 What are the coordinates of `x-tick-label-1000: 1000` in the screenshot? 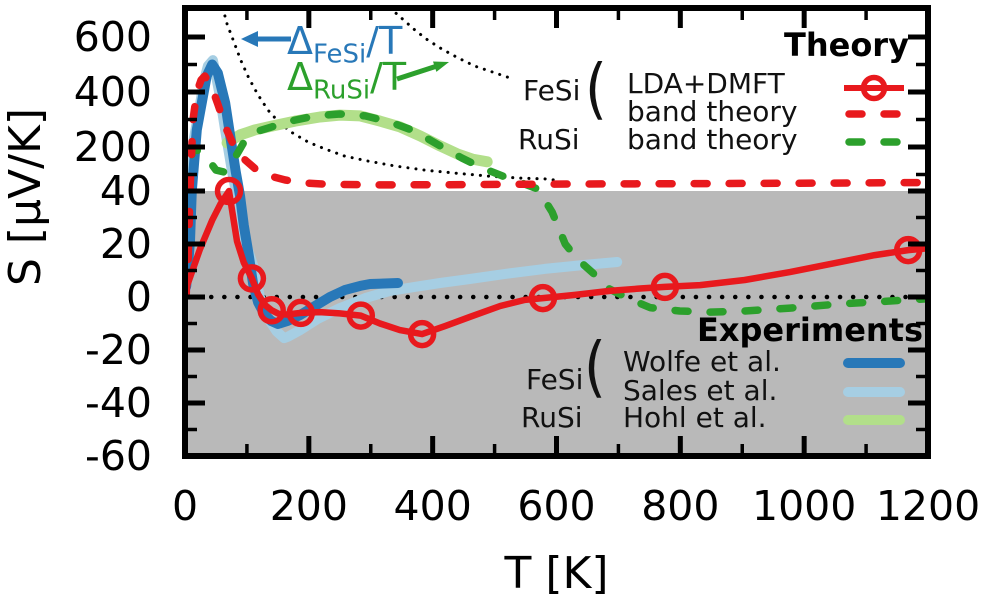 It's located at (804, 506).